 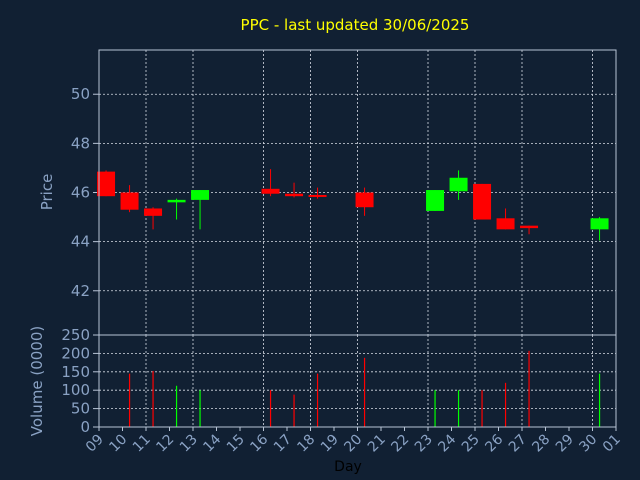 What do you see at coordinates (75, 353) in the screenshot?
I see `volume-tick-label: 200` at bounding box center [75, 353].